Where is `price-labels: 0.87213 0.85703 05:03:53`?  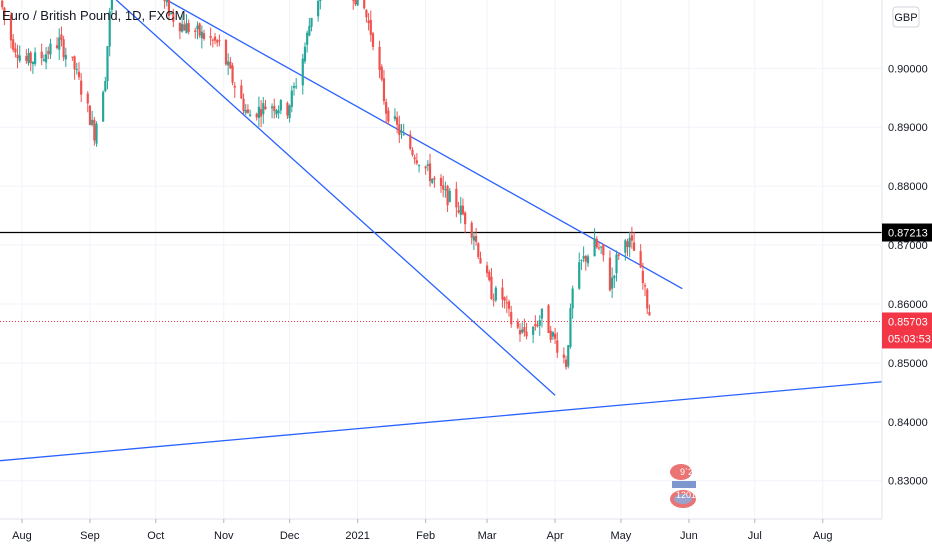 price-labels: 0.87213 0.85703 05:03:53 is located at coordinates (907, 286).